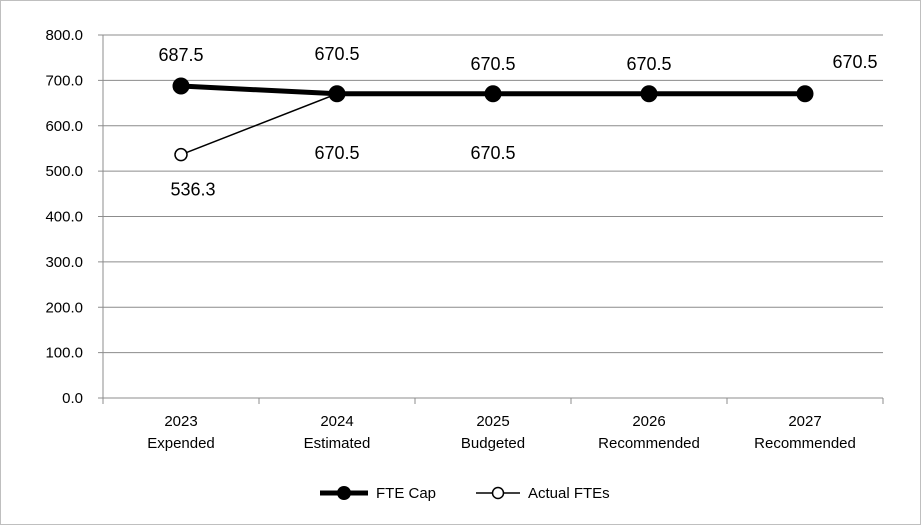  Describe the element at coordinates (492, 421) in the screenshot. I see `x-tick-label-2-0: 2025` at that location.